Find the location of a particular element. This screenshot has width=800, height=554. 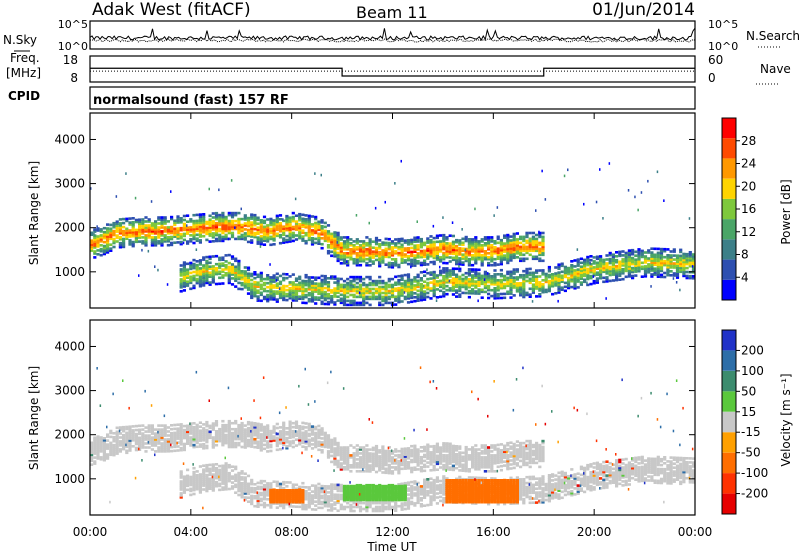

velocity-speck is located at coordinates (183, 463).